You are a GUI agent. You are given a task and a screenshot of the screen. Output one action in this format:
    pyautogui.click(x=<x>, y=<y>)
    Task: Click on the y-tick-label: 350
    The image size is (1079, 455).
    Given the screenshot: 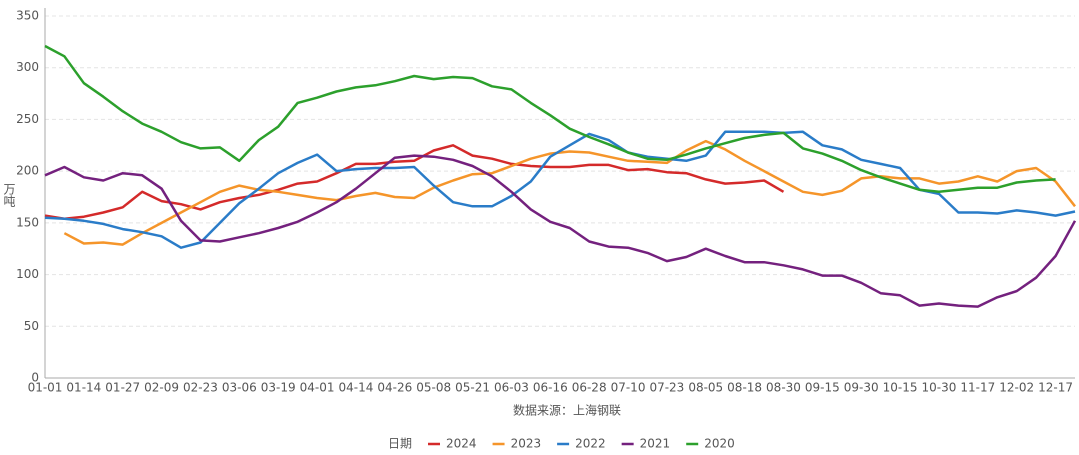 What is the action you would take?
    pyautogui.click(x=27, y=16)
    